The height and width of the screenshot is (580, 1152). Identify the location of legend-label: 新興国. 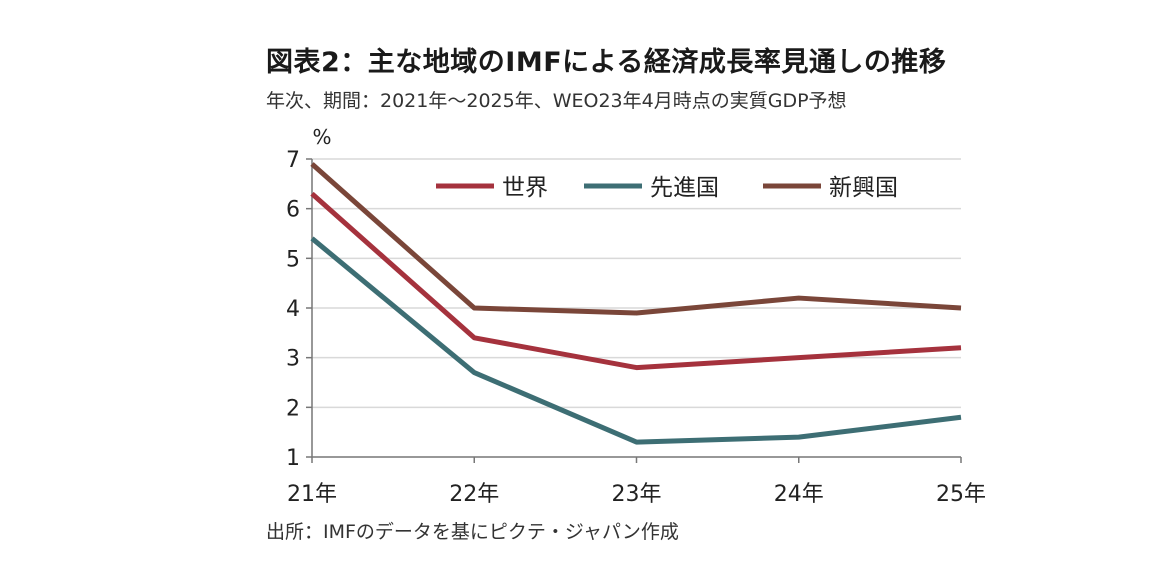
(863, 188).